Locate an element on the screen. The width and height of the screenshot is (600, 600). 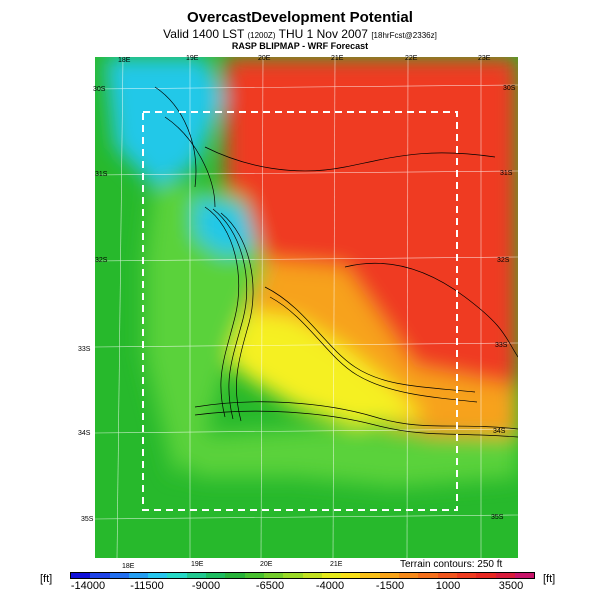
legend-unit-right: [ft] is located at coordinates (549, 579).